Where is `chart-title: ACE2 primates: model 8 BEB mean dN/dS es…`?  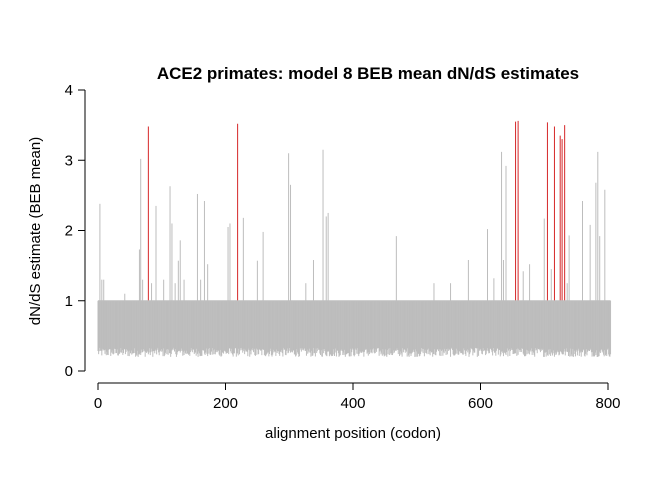
chart-title: ACE2 primates: model 8 BEB mean dN/dS es… is located at coordinates (368, 73).